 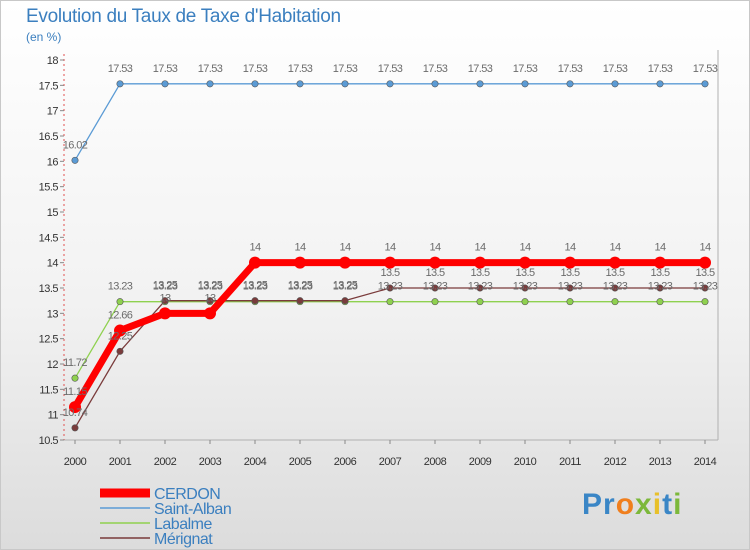 I want to click on data-label: 10.74, so click(x=75, y=413).